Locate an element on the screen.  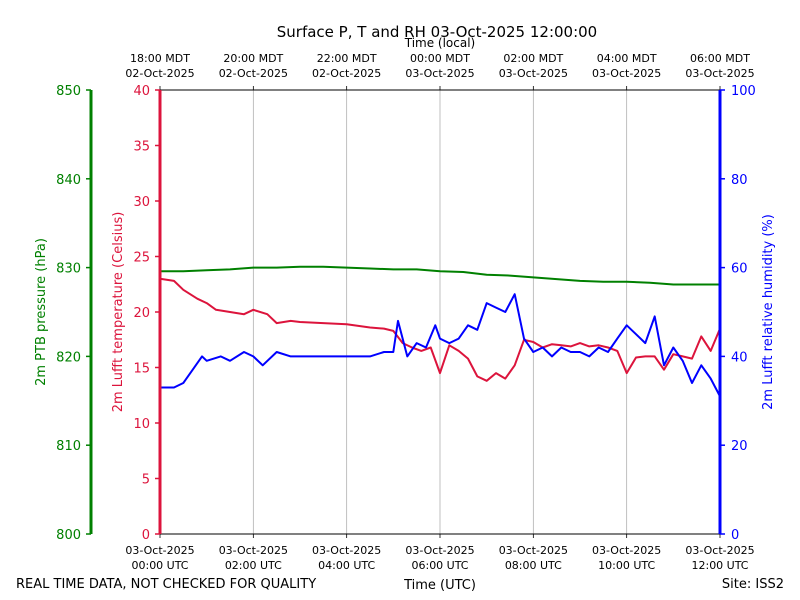
humidity-axis-tick-label: 100 is located at coordinates (743, 91).